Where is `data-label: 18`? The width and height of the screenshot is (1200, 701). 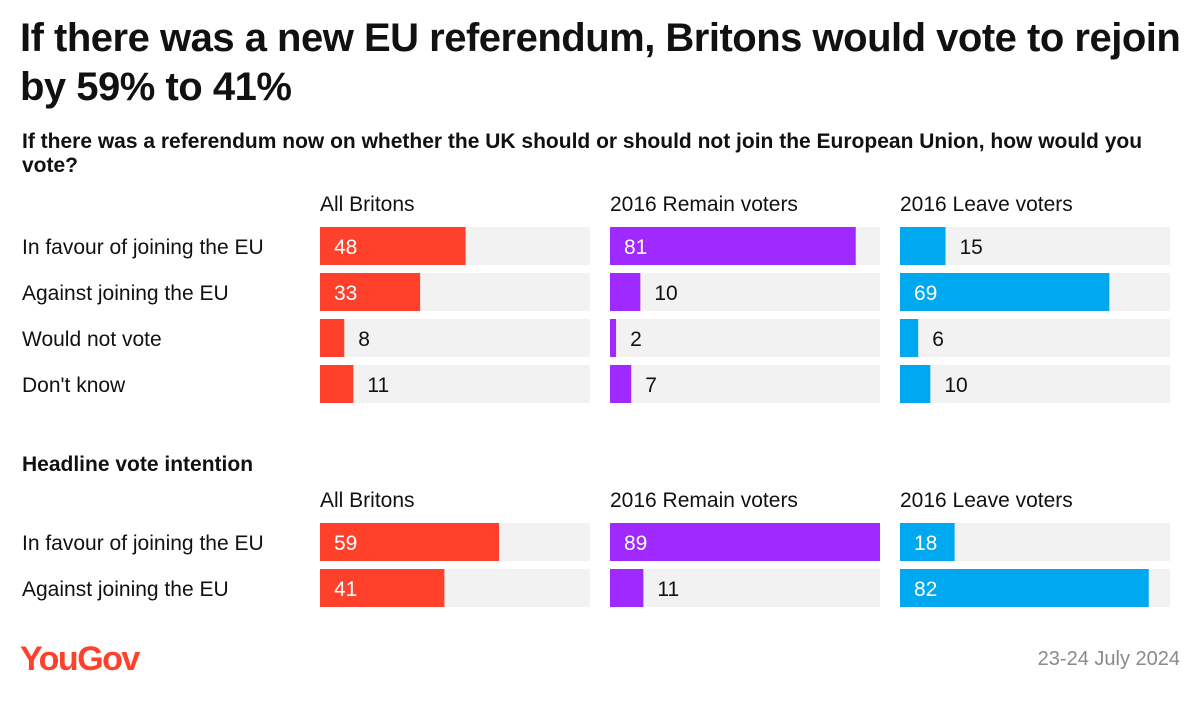
data-label: 18 is located at coordinates (925, 543).